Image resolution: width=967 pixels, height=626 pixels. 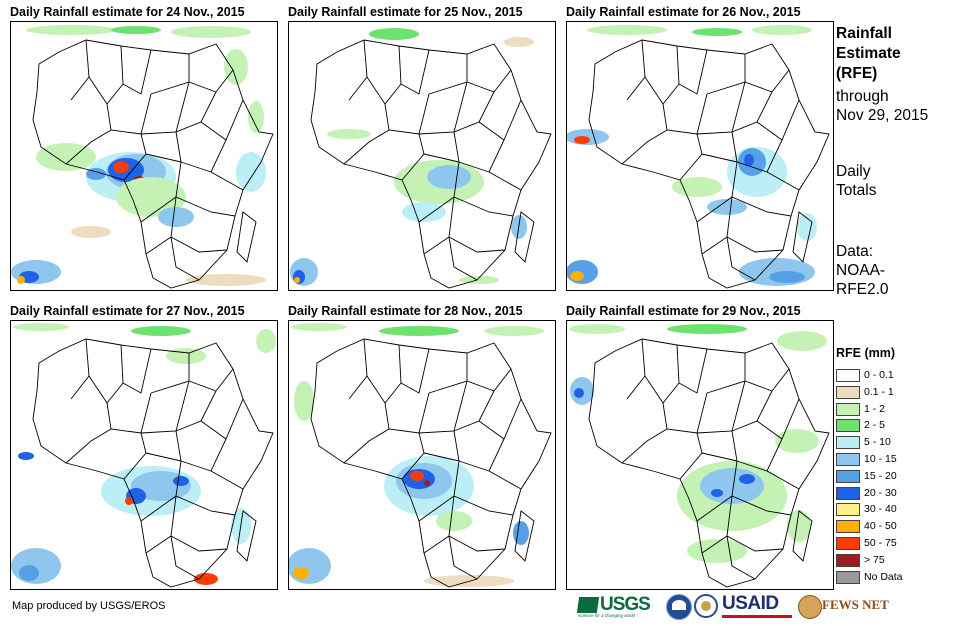 I want to click on title-line-2: Estimate, so click(x=868, y=53).